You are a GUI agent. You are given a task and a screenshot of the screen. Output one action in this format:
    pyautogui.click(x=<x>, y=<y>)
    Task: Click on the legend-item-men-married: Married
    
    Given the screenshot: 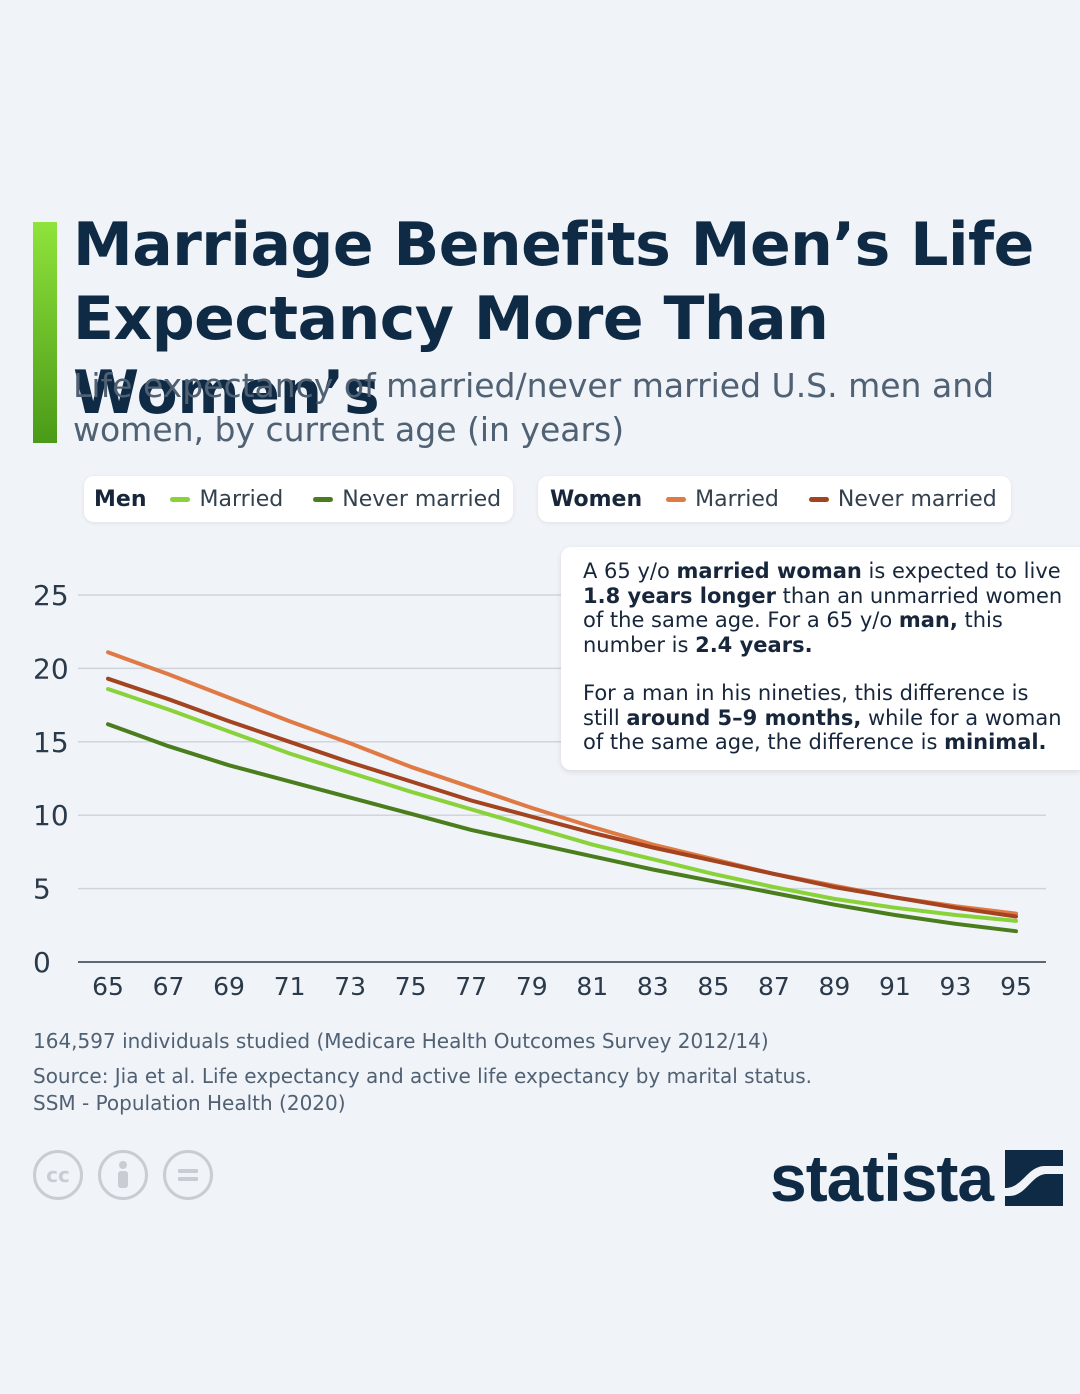 What is the action you would take?
    pyautogui.click(x=226, y=499)
    